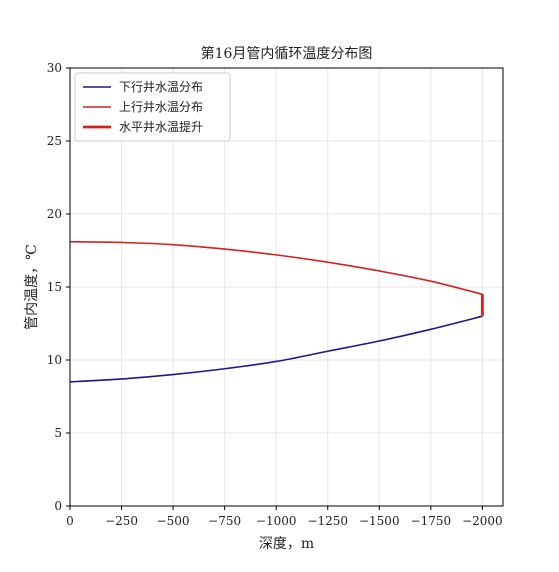 This screenshot has width=559, height=572. I want to click on x-tick-label: −1250, so click(327, 521).